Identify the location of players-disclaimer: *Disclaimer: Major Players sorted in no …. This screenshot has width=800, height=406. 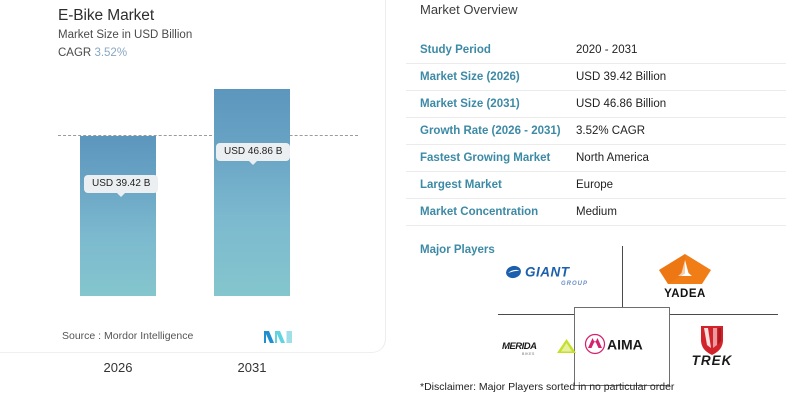
(547, 387).